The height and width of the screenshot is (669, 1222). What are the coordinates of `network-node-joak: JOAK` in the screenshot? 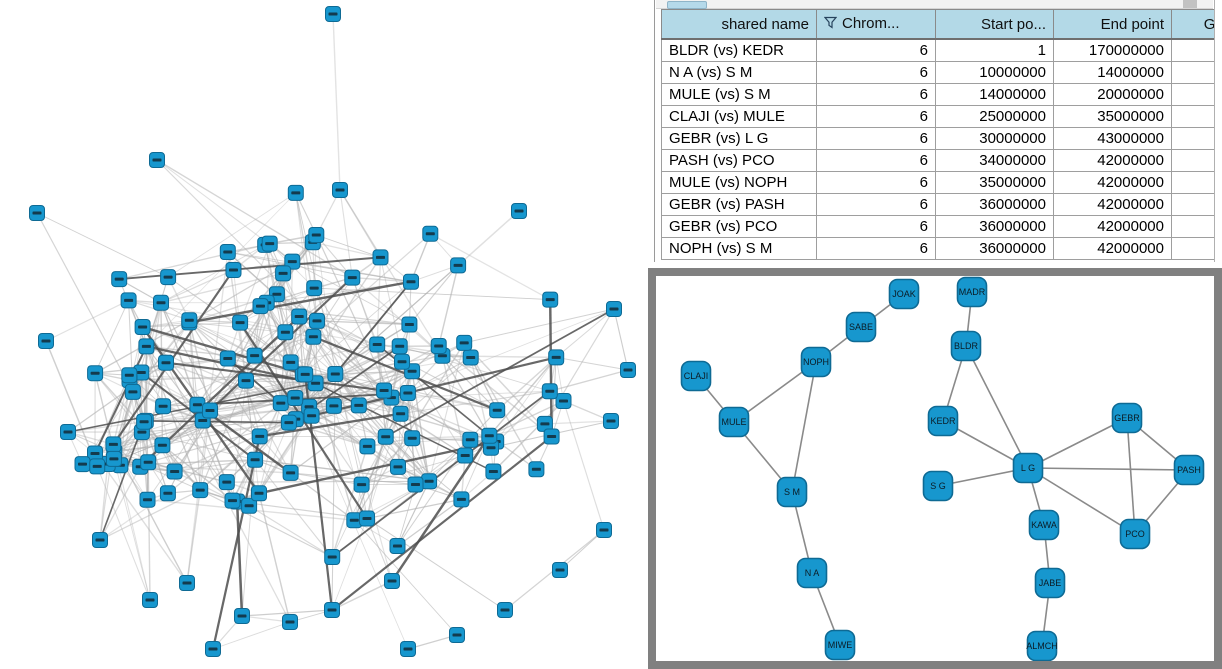 It's located at (904, 294).